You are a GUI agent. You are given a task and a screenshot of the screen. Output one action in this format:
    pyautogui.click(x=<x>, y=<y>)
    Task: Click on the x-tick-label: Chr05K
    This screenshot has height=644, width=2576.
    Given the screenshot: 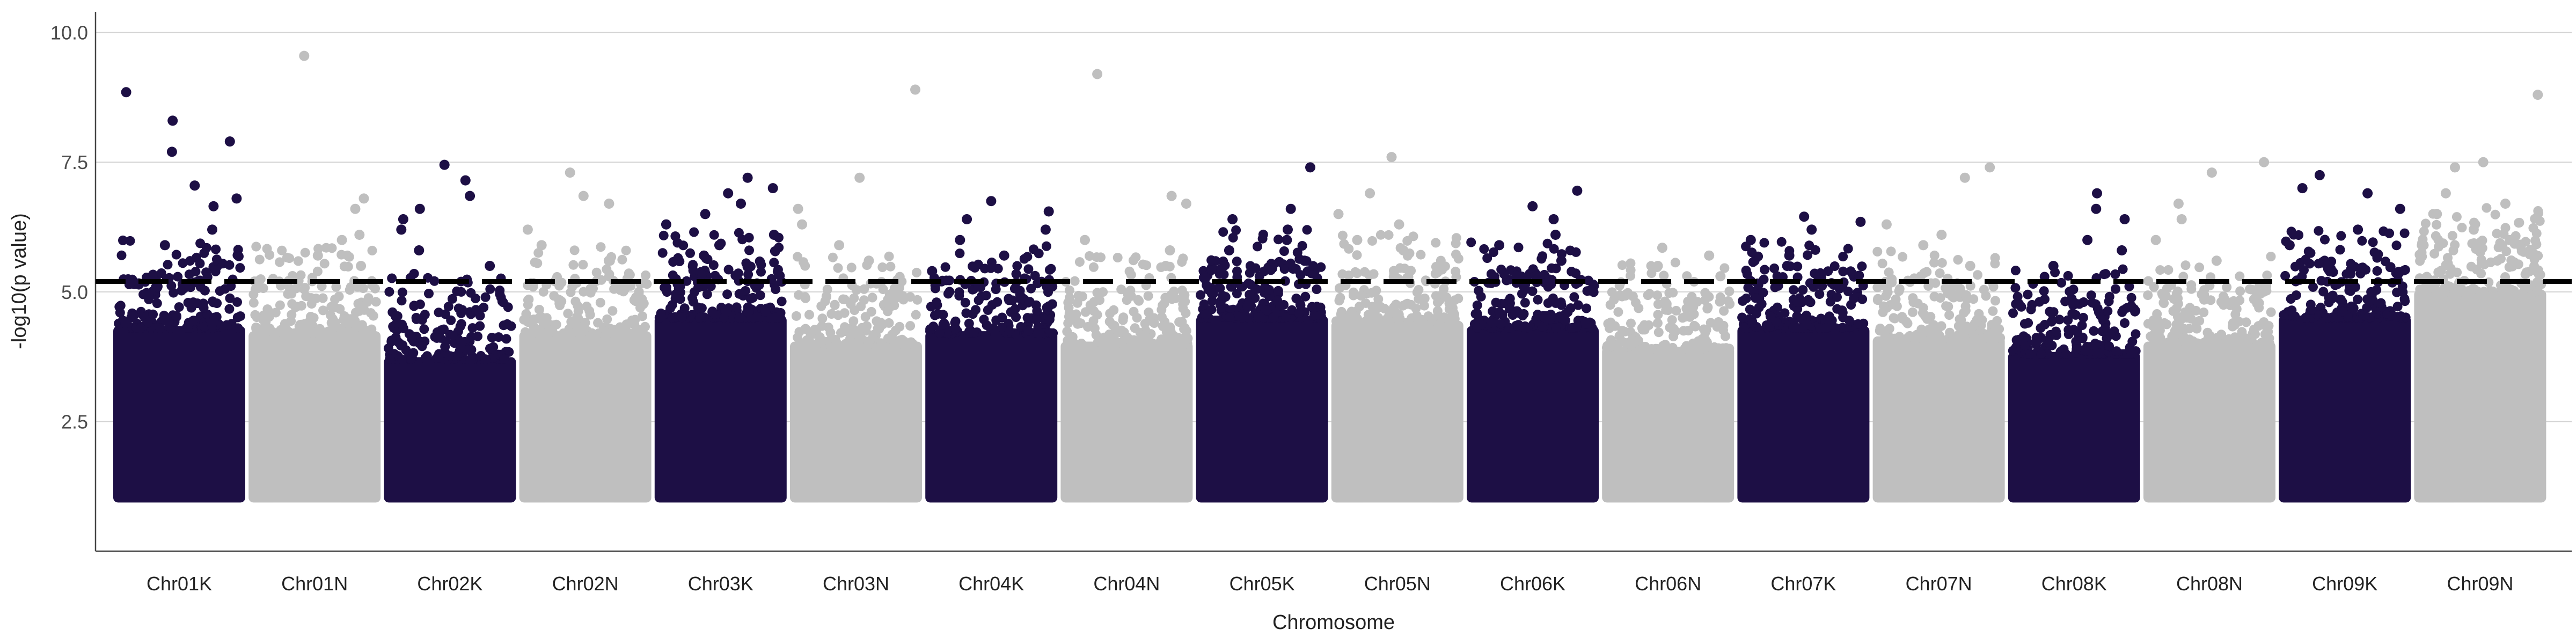 What is the action you would take?
    pyautogui.click(x=1262, y=584)
    